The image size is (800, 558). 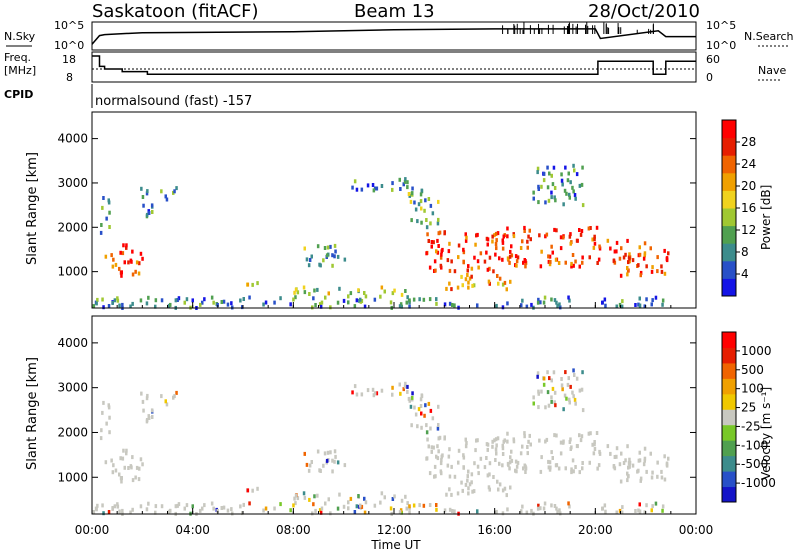 What do you see at coordinates (69, 59) in the screenshot?
I see `freq-tick-top: 18` at bounding box center [69, 59].